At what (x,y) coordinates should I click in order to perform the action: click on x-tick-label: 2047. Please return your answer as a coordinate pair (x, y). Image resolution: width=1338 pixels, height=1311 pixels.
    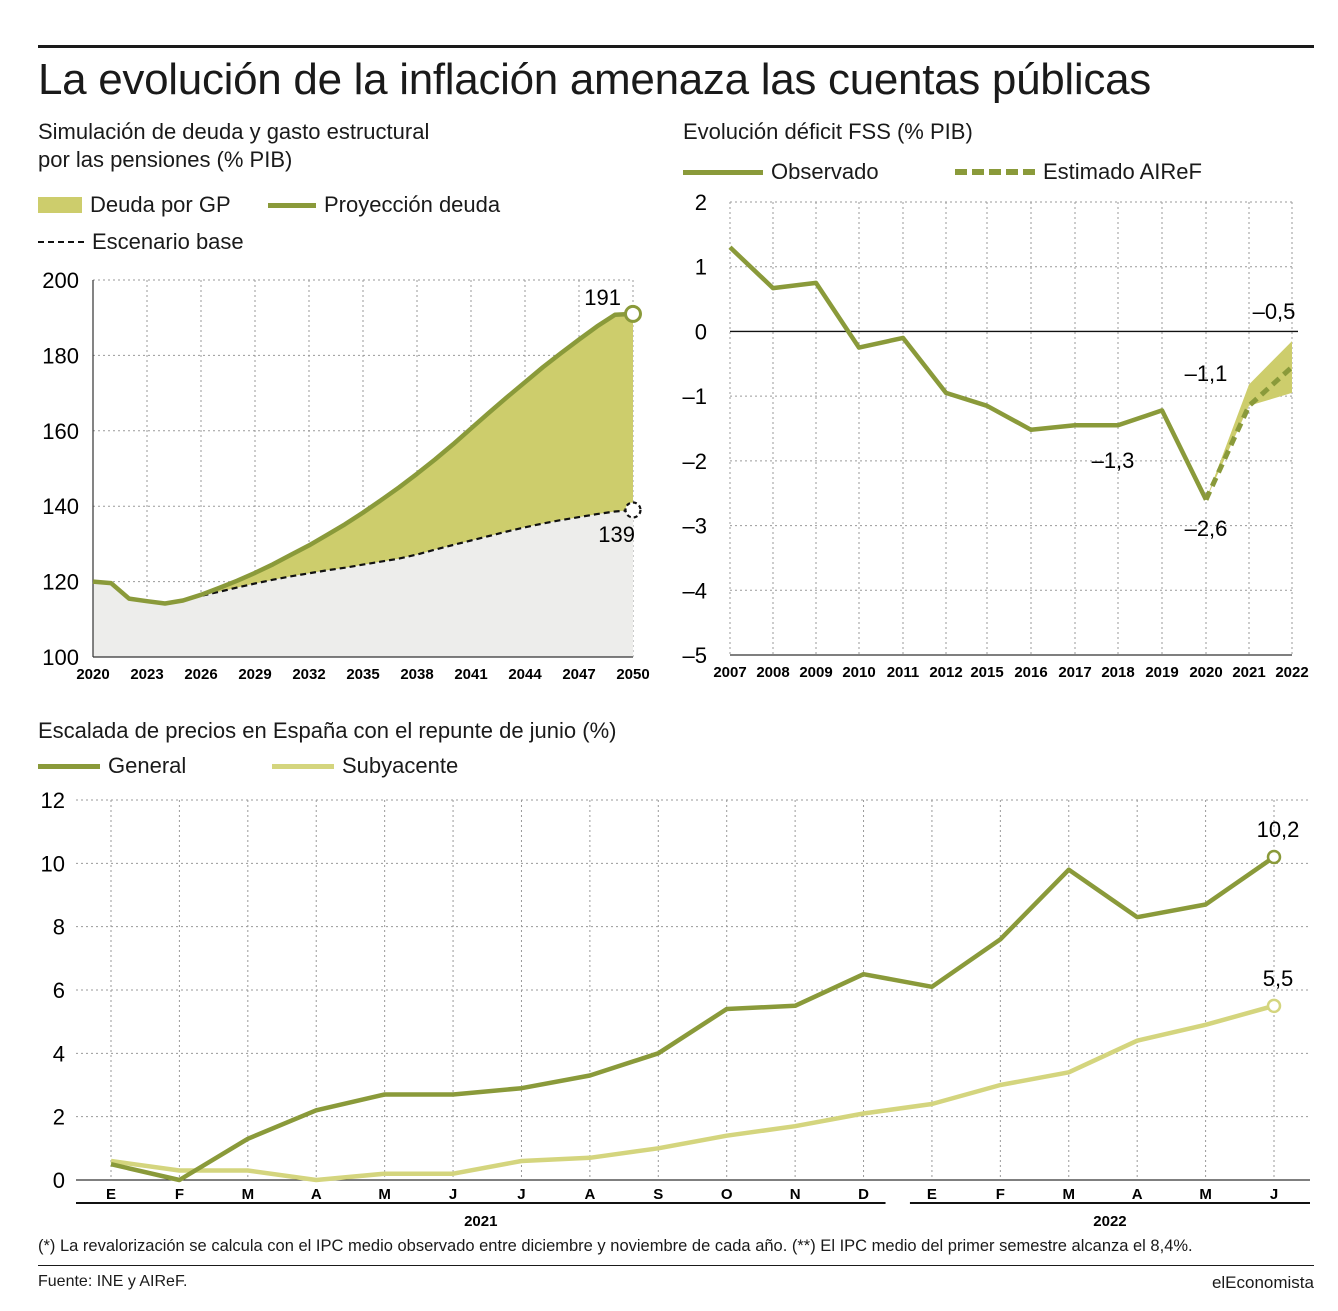
    Looking at the image, I should click on (578, 674).